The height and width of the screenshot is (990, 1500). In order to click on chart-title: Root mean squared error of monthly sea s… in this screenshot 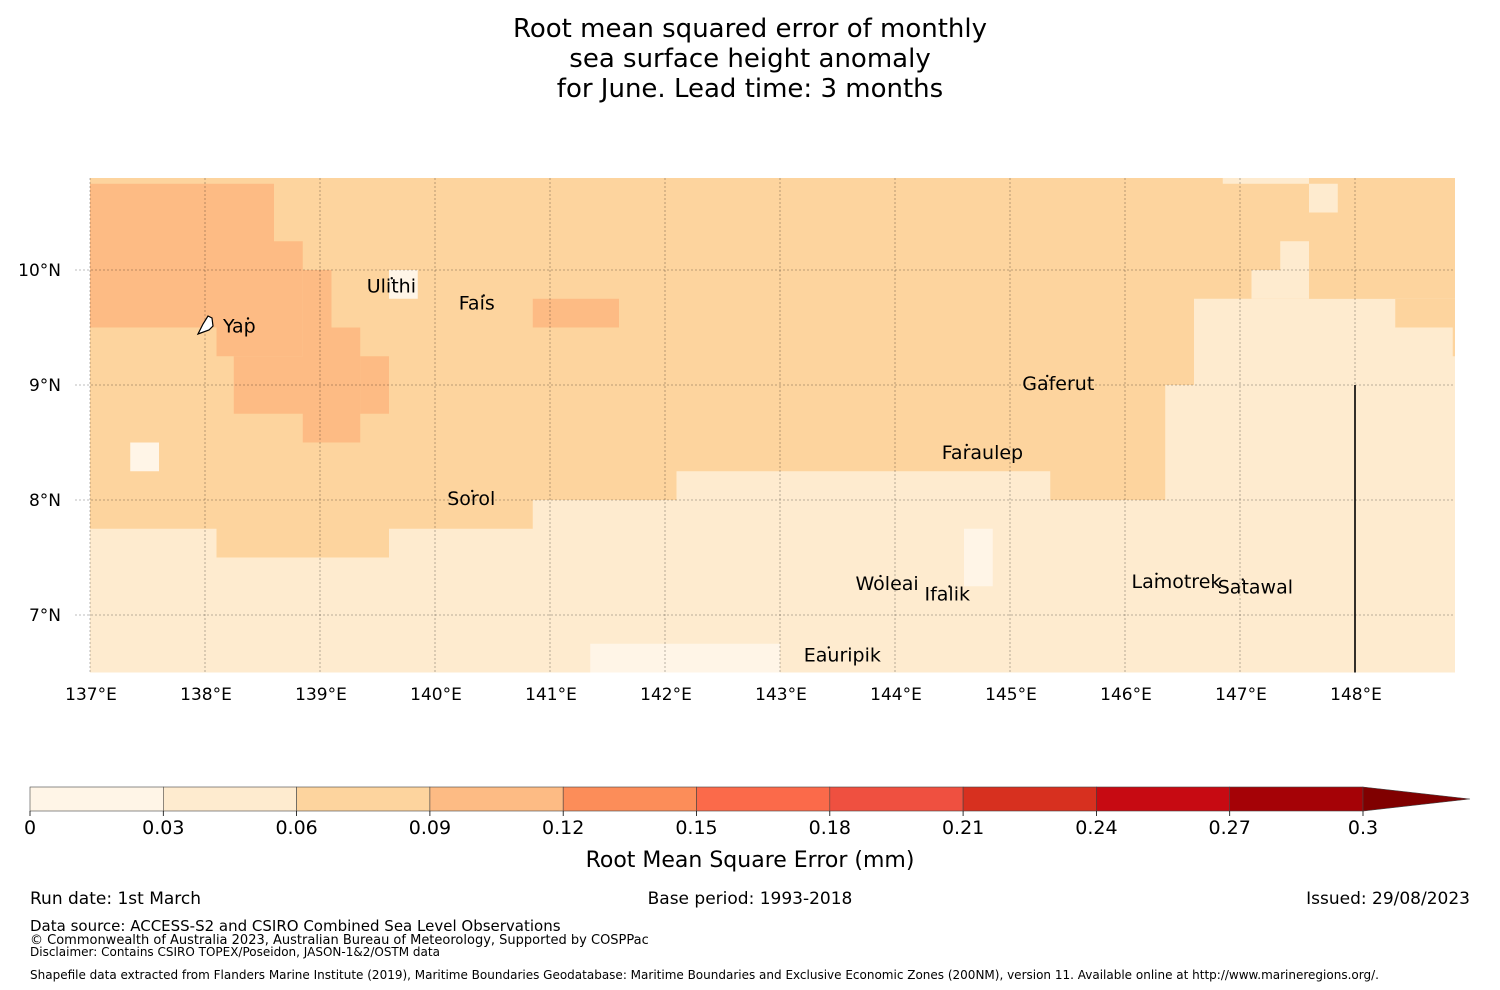, I will do `click(750, 59)`.